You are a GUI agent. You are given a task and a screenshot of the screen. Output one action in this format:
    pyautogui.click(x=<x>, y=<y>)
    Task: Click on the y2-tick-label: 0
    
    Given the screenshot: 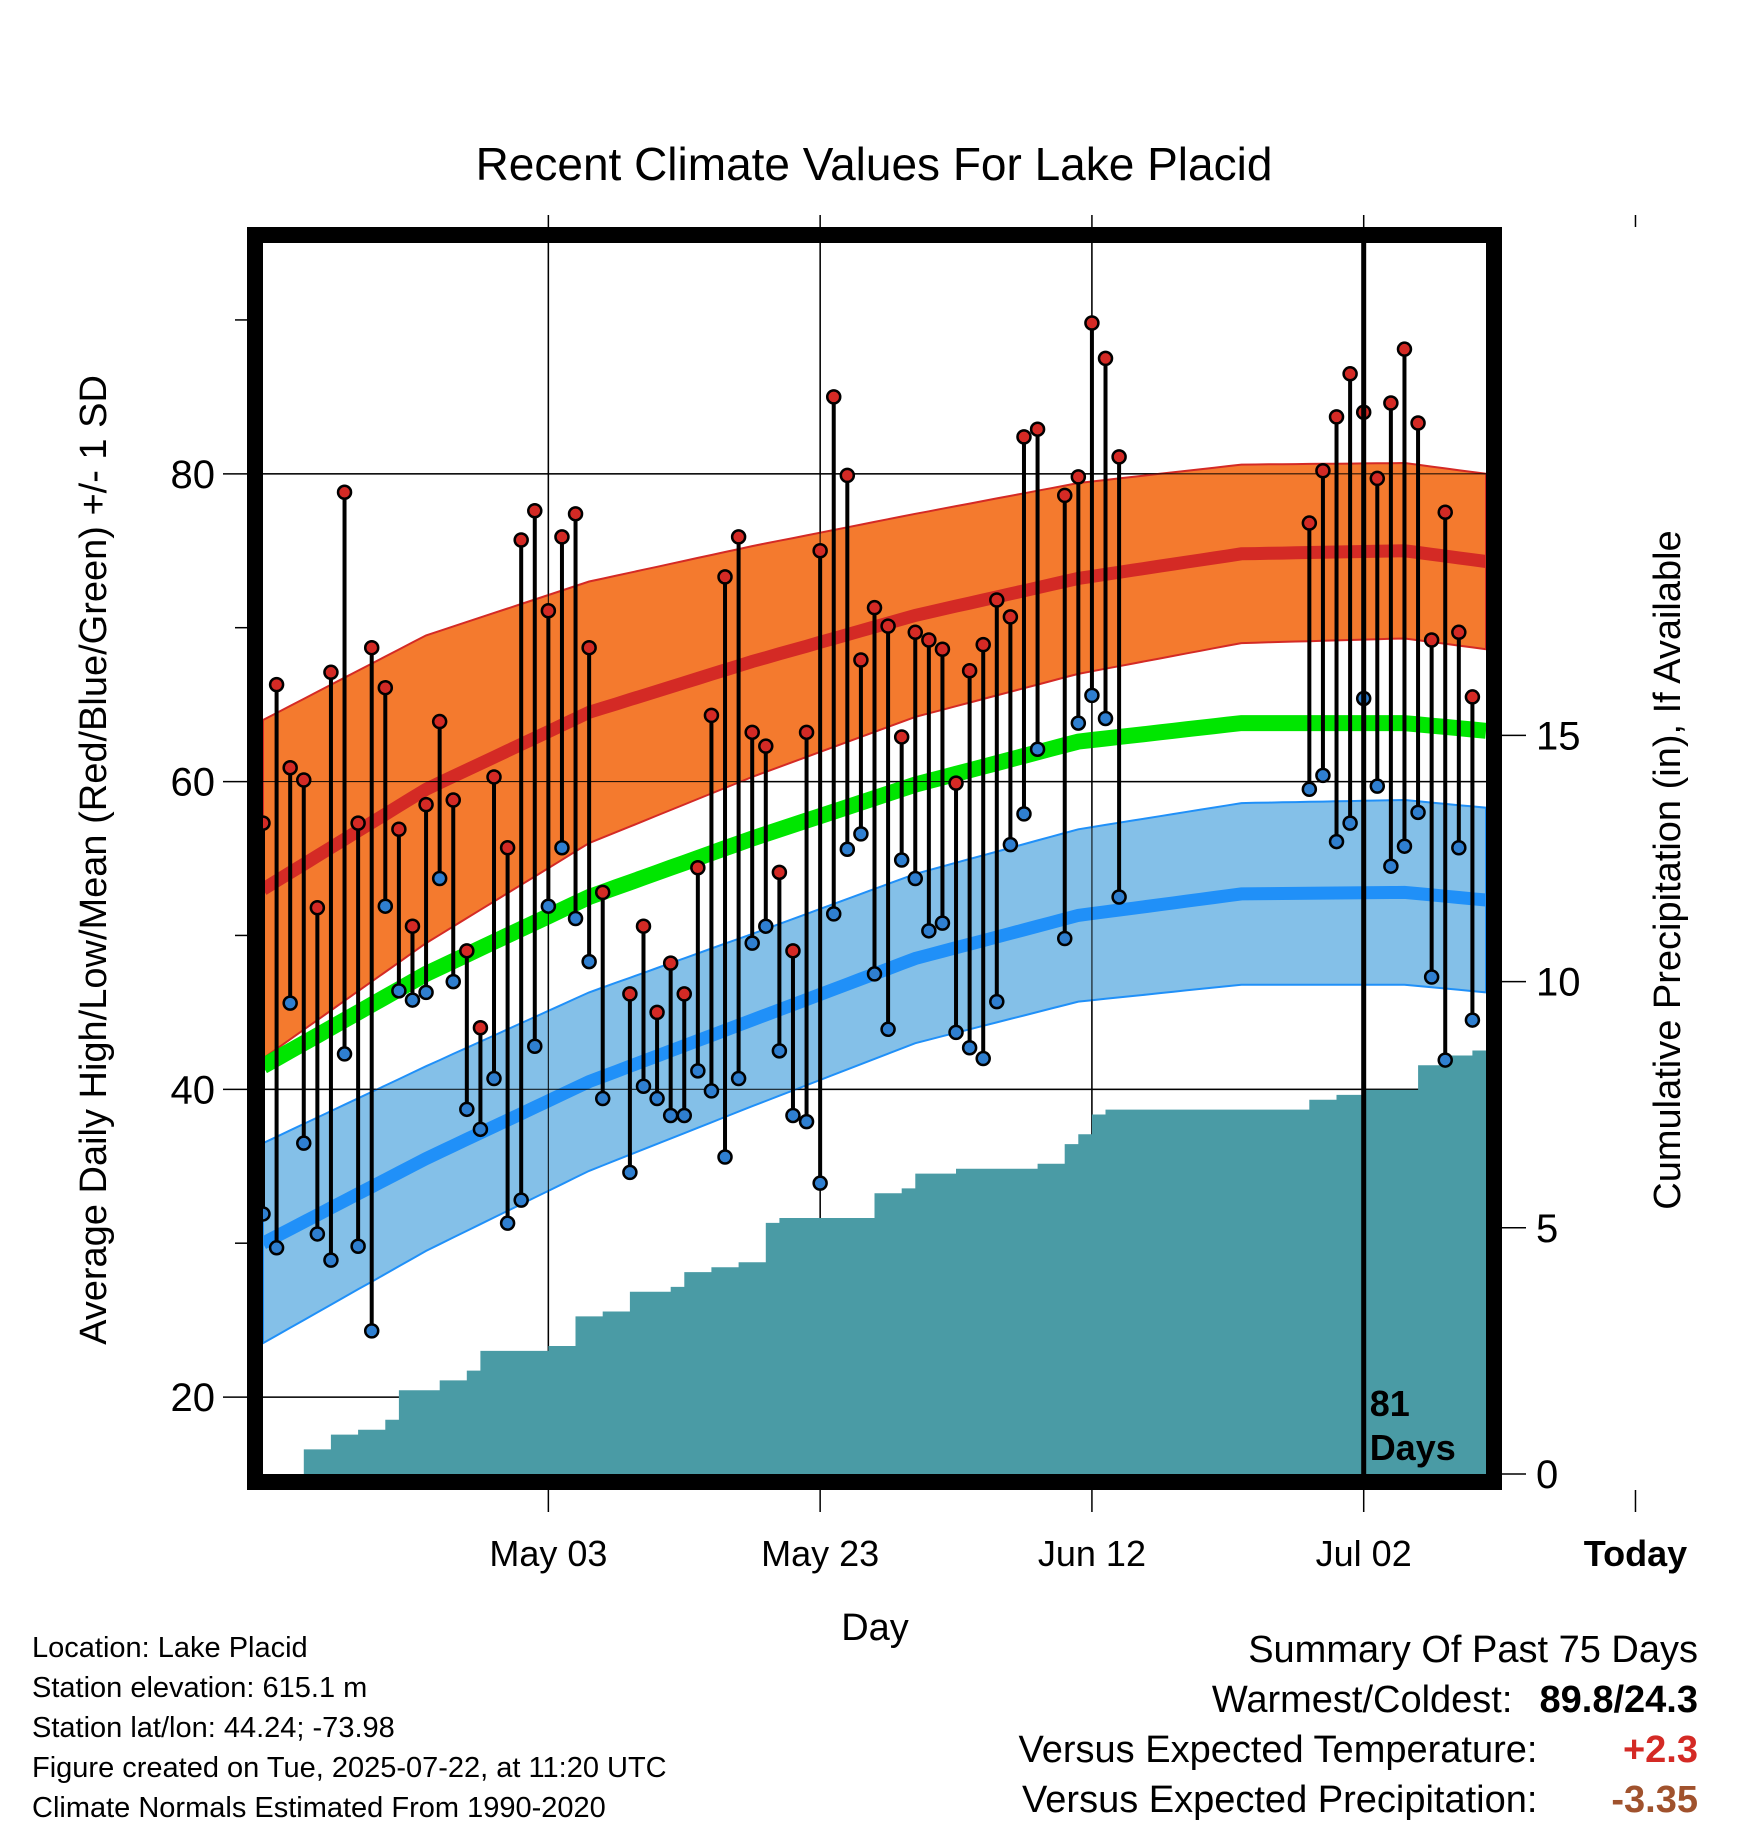 What is the action you would take?
    pyautogui.click(x=1547, y=1475)
    